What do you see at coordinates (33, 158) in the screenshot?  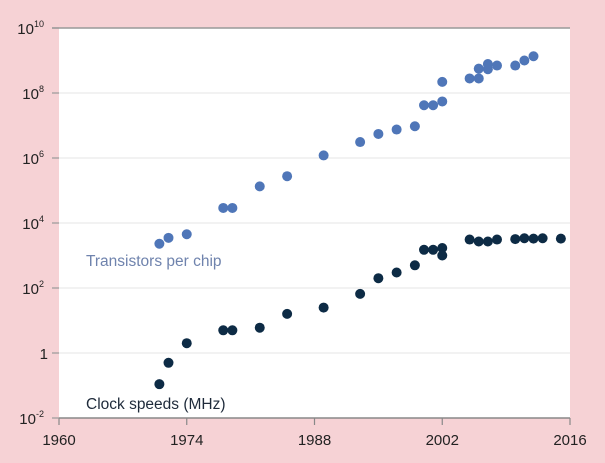 I see `y-tick-label: 10⁶` at bounding box center [33, 158].